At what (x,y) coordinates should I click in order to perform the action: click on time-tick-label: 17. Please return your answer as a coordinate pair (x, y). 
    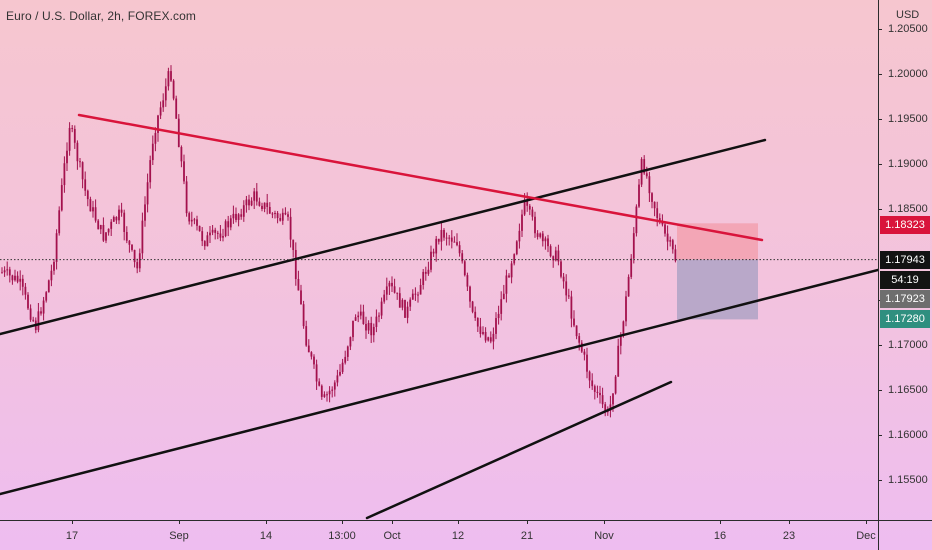
    Looking at the image, I should click on (72, 536).